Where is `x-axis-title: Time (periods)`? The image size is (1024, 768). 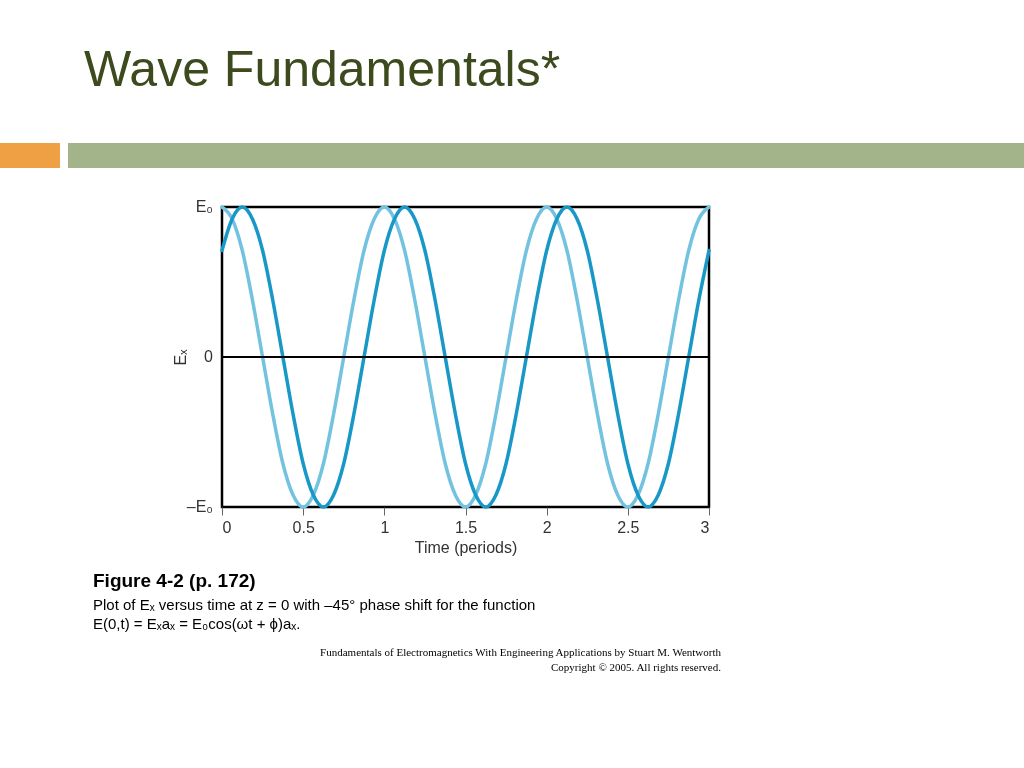 x-axis-title: Time (periods) is located at coordinates (466, 547).